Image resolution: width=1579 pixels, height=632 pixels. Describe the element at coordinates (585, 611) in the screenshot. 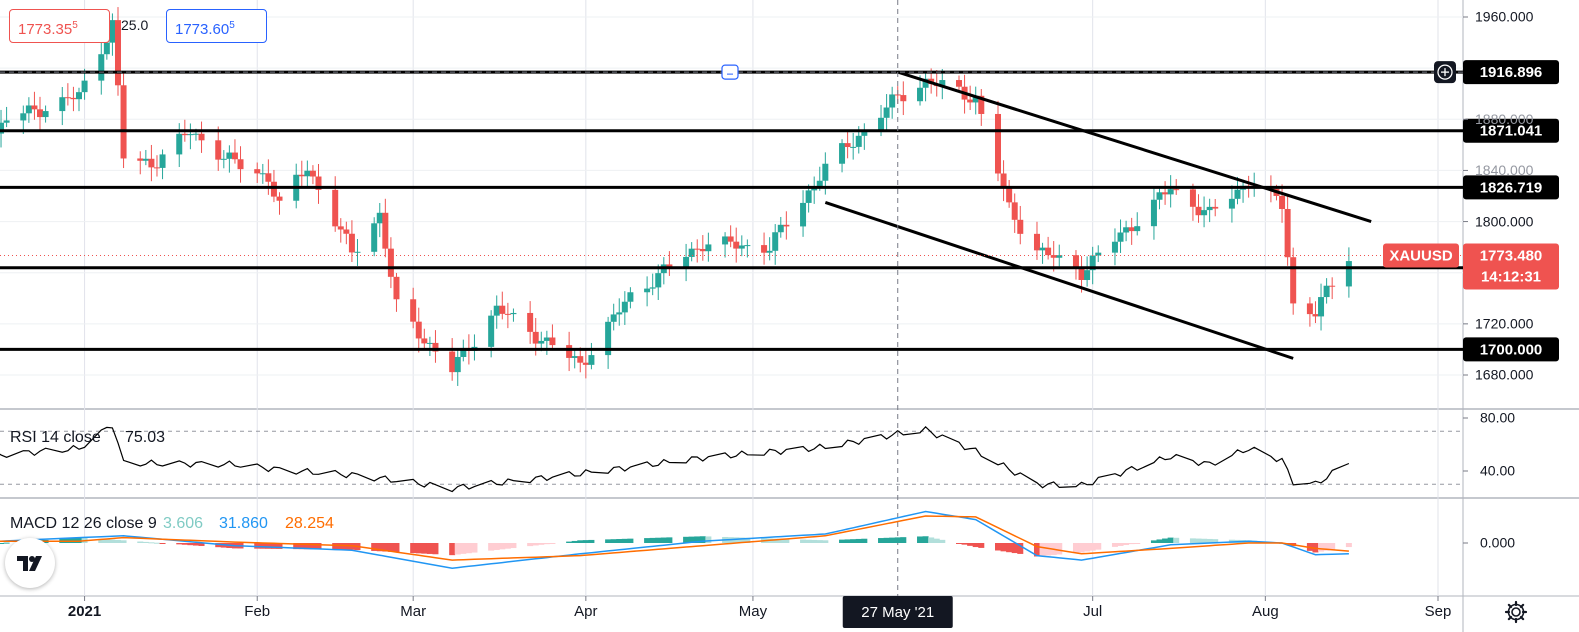

I see `time-tick-label-3: Apr` at that location.